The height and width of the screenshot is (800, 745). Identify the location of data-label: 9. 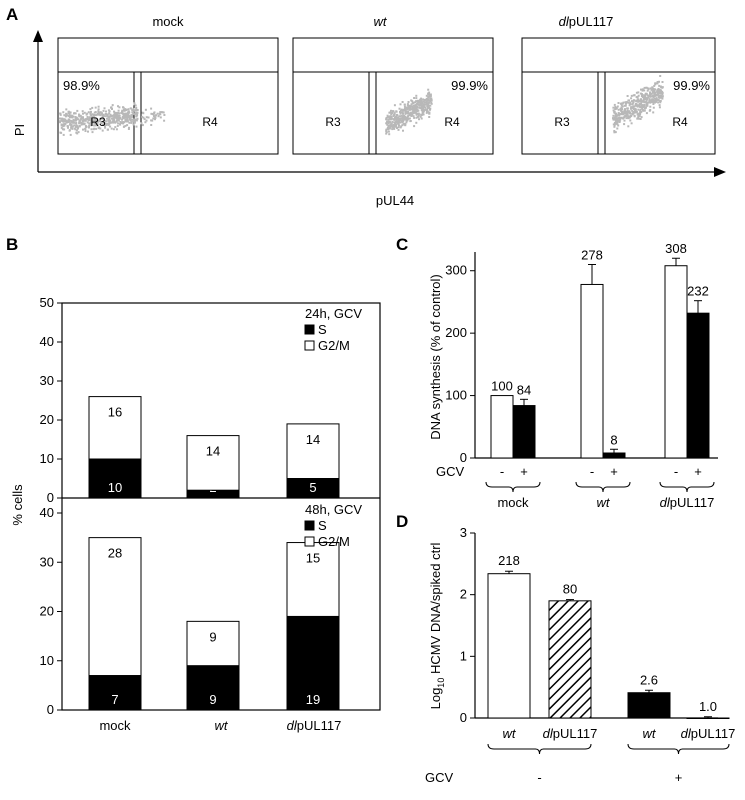
(212, 636).